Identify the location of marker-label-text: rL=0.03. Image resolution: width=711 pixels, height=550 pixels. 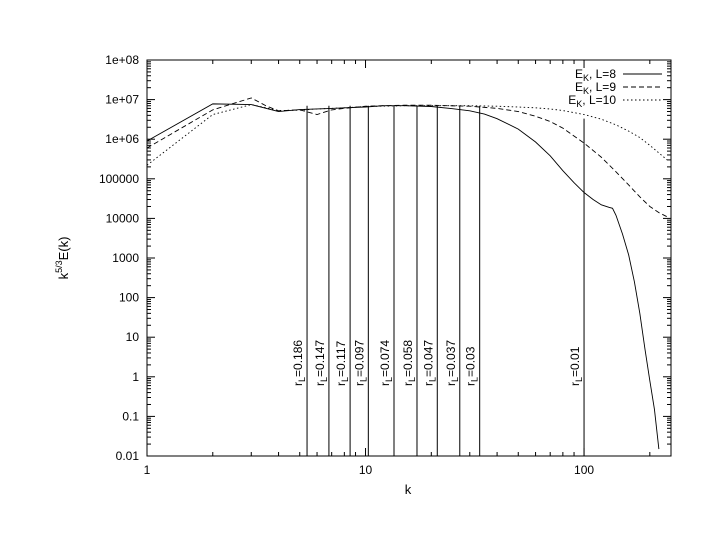
(472, 366).